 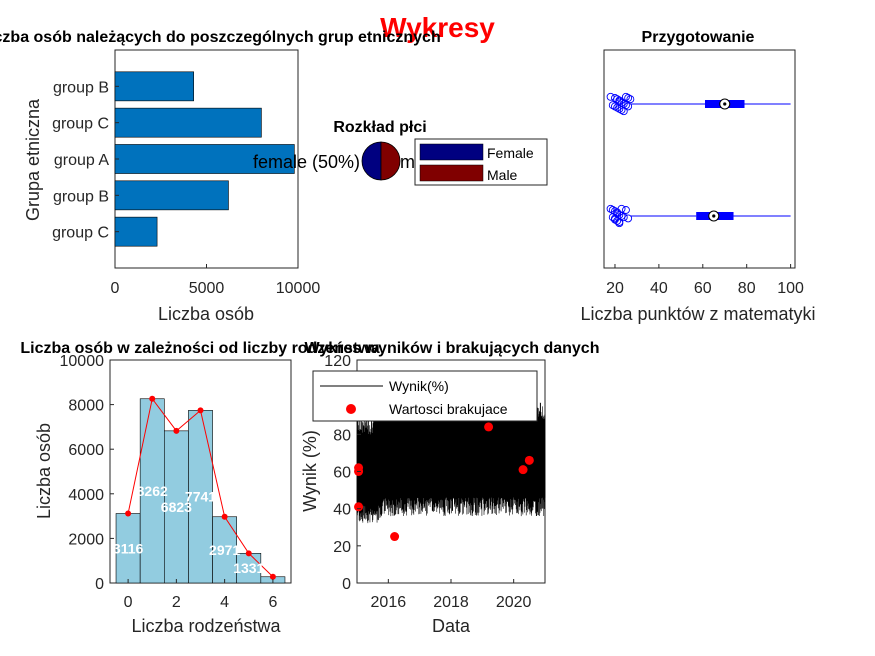 What do you see at coordinates (452, 348) in the screenshot?
I see `timeseries-title: Wykres wyników i brakujących danych` at bounding box center [452, 348].